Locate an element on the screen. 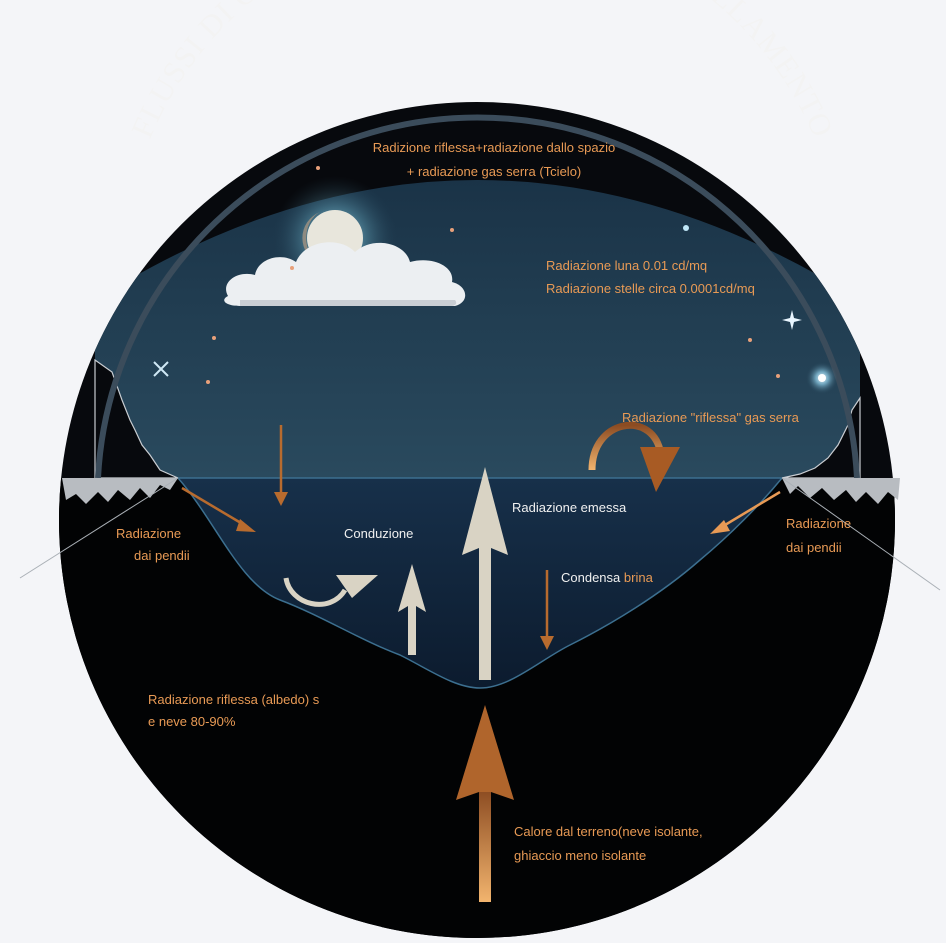  albedo-label-2: e neve 80-90% is located at coordinates (192, 721).